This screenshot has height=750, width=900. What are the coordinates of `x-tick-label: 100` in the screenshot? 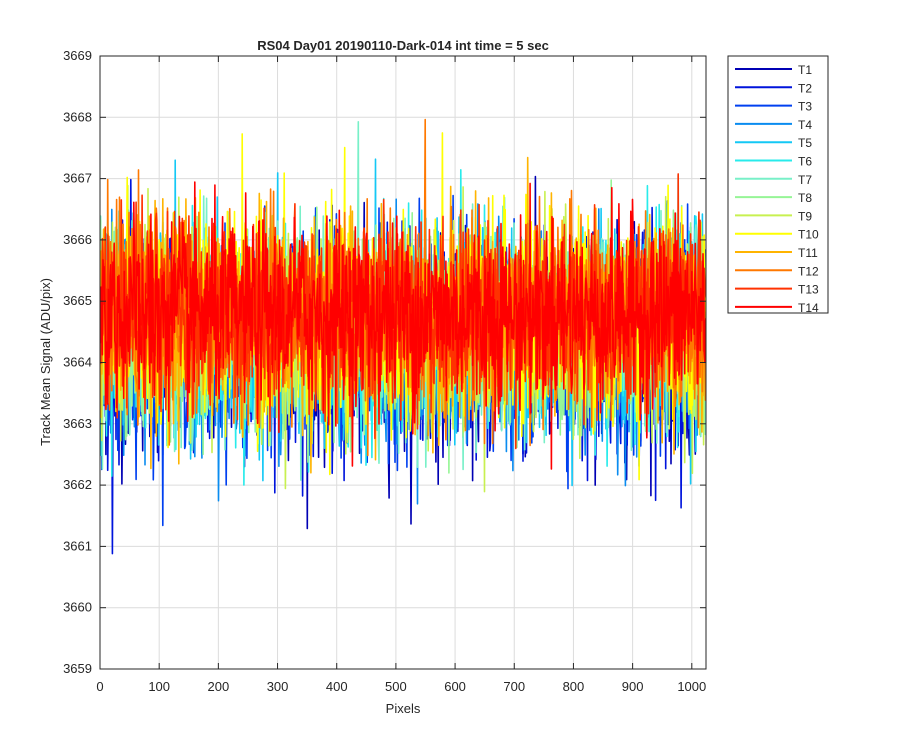 It's located at (159, 686).